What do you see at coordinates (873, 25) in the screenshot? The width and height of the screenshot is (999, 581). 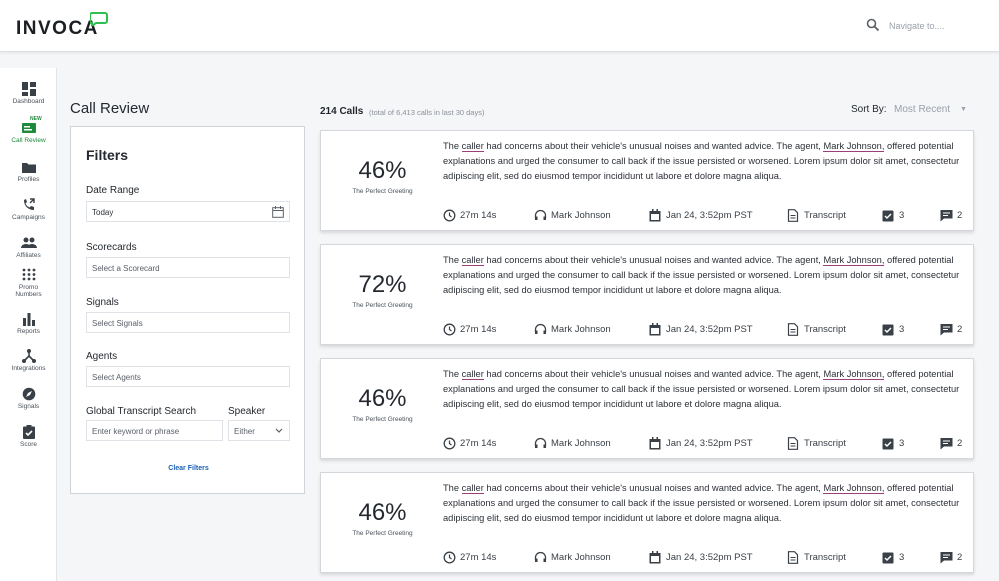 I see `search-icon` at bounding box center [873, 25].